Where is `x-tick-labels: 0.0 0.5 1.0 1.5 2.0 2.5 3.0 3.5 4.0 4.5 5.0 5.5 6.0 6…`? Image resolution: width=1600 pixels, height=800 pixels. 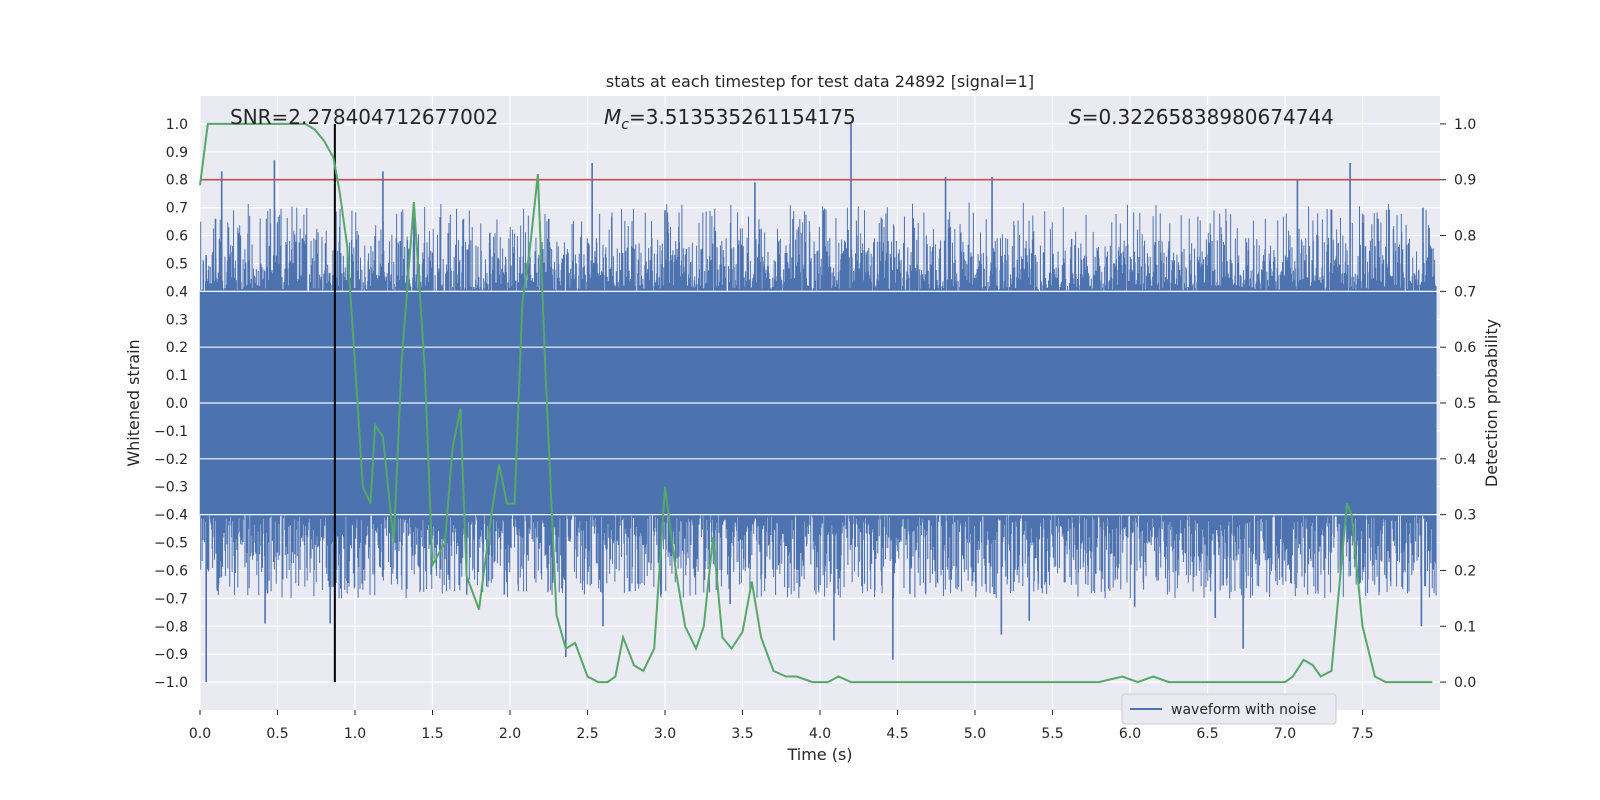 x-tick-labels: 0.0 0.5 1.0 1.5 2.0 2.5 3.0 3.5 4.0 4.5 5.0 5.5 6.0 6… is located at coordinates (781, 726).